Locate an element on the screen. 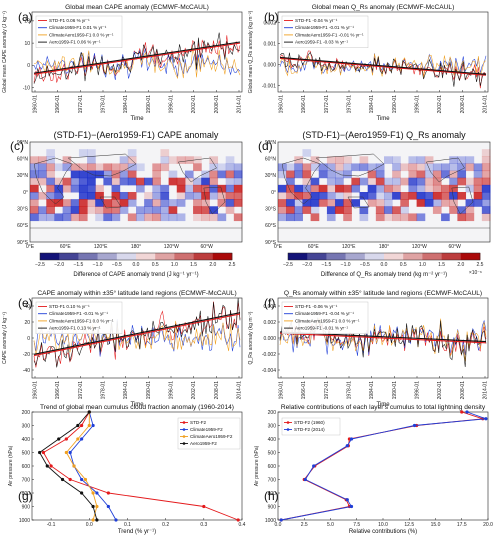 The image size is (500, 541). lat-label: 90°S is located at coordinates (271, 243).